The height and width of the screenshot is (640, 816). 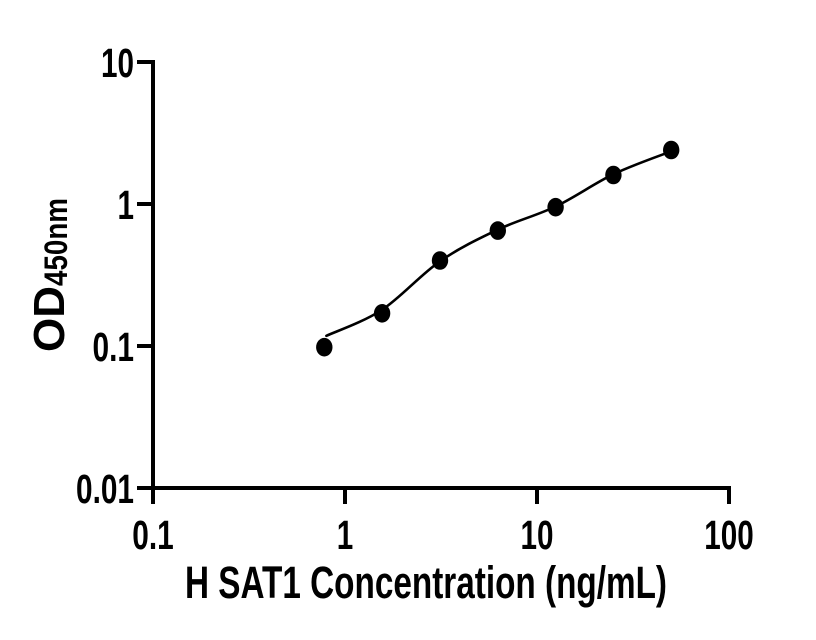 What do you see at coordinates (153, 535) in the screenshot?
I see `x-tick-label: 0.1` at bounding box center [153, 535].